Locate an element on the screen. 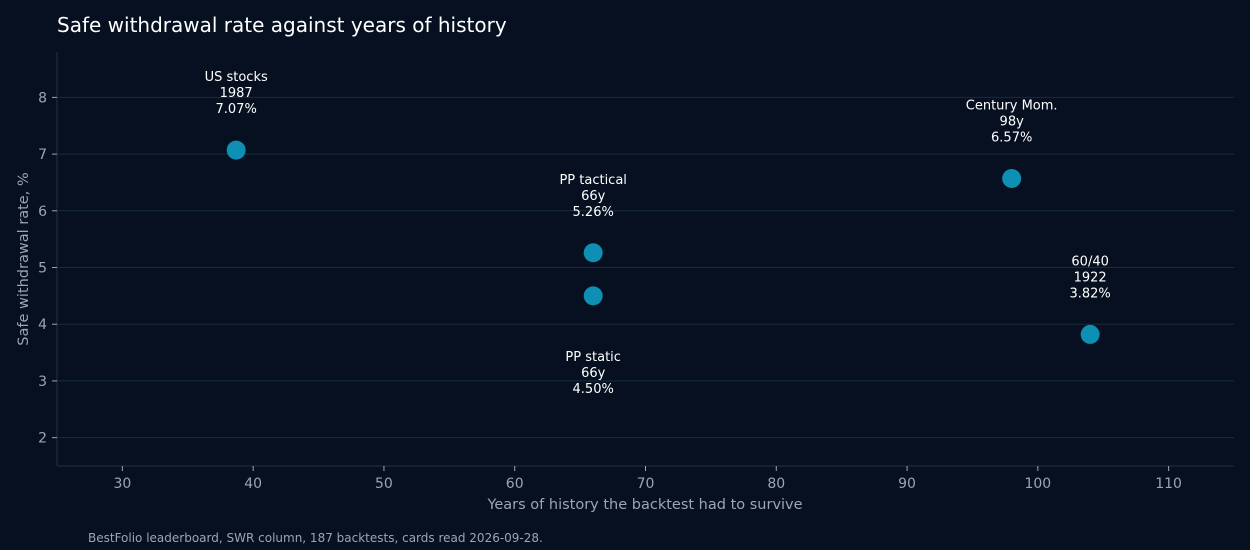  y-tick-label: 6 is located at coordinates (42, 212).